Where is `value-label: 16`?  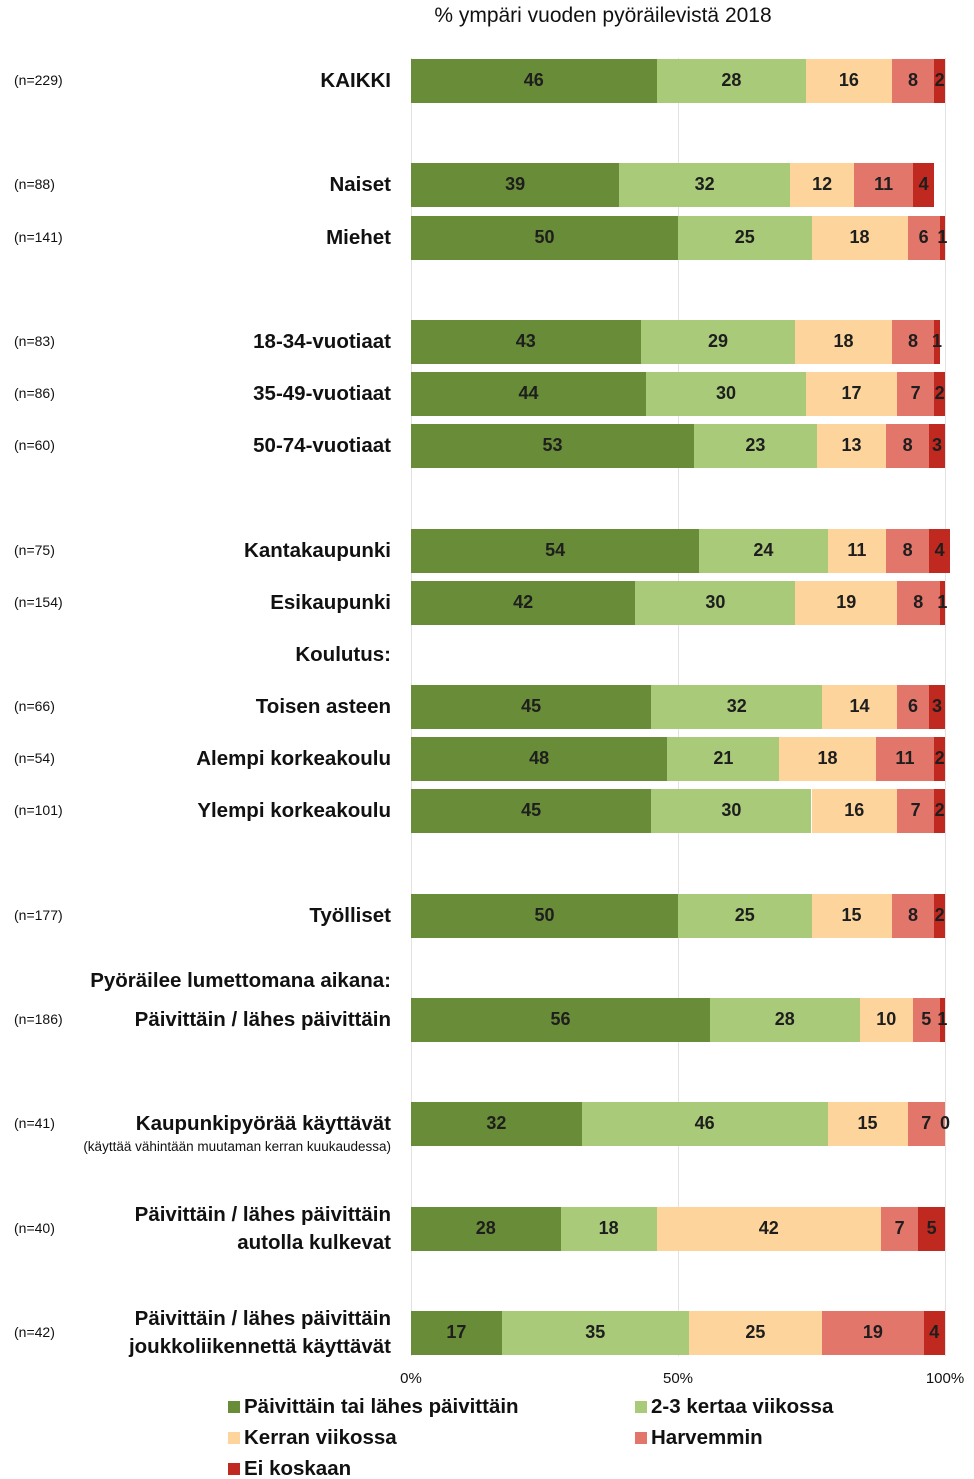
value-label: 16 is located at coordinates (854, 810).